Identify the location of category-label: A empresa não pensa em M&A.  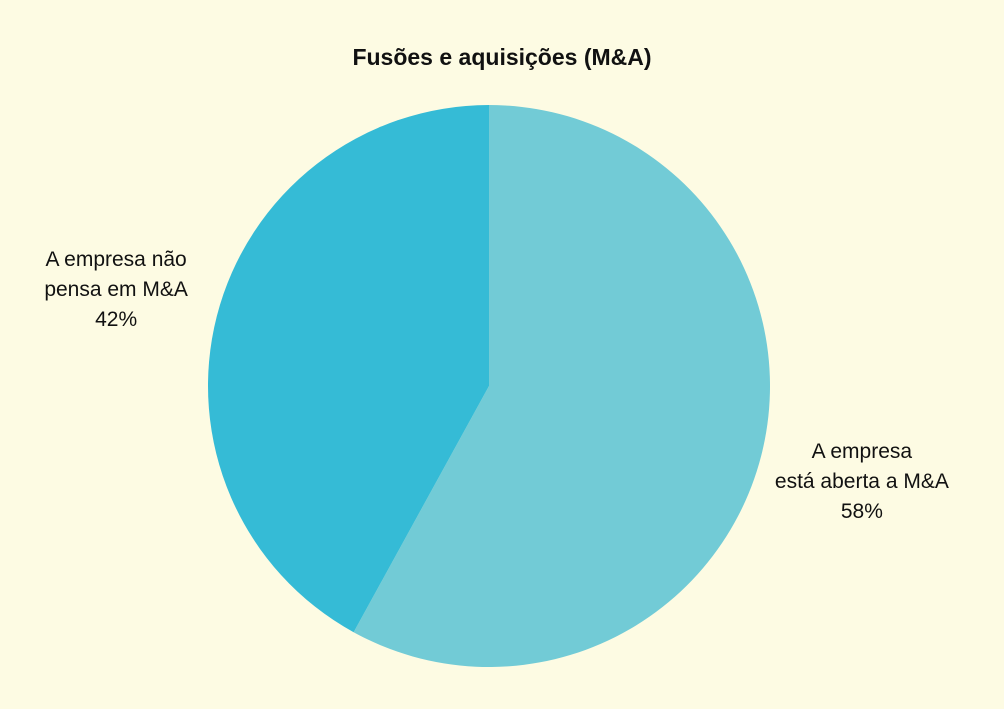
(116, 275).